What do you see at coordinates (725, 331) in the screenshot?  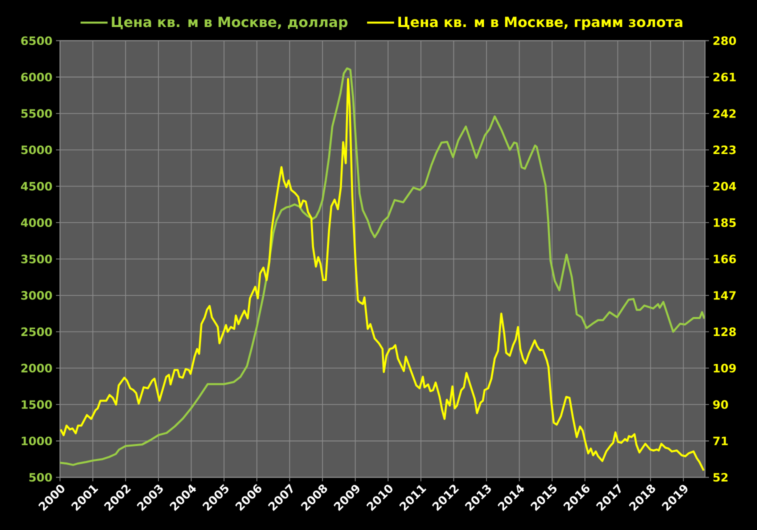 I see `y2-tick-label: 128` at bounding box center [725, 331].